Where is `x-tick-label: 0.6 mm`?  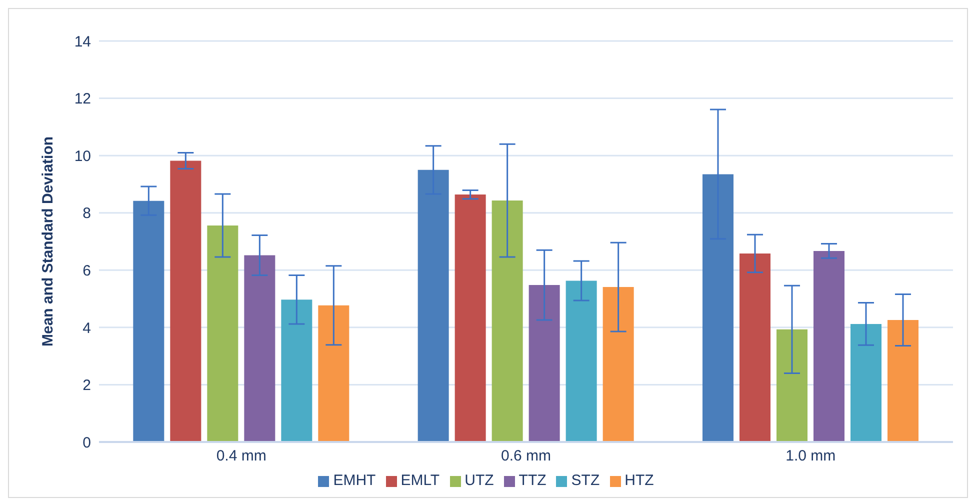
x-tick-label: 0.6 mm is located at coordinates (526, 456).